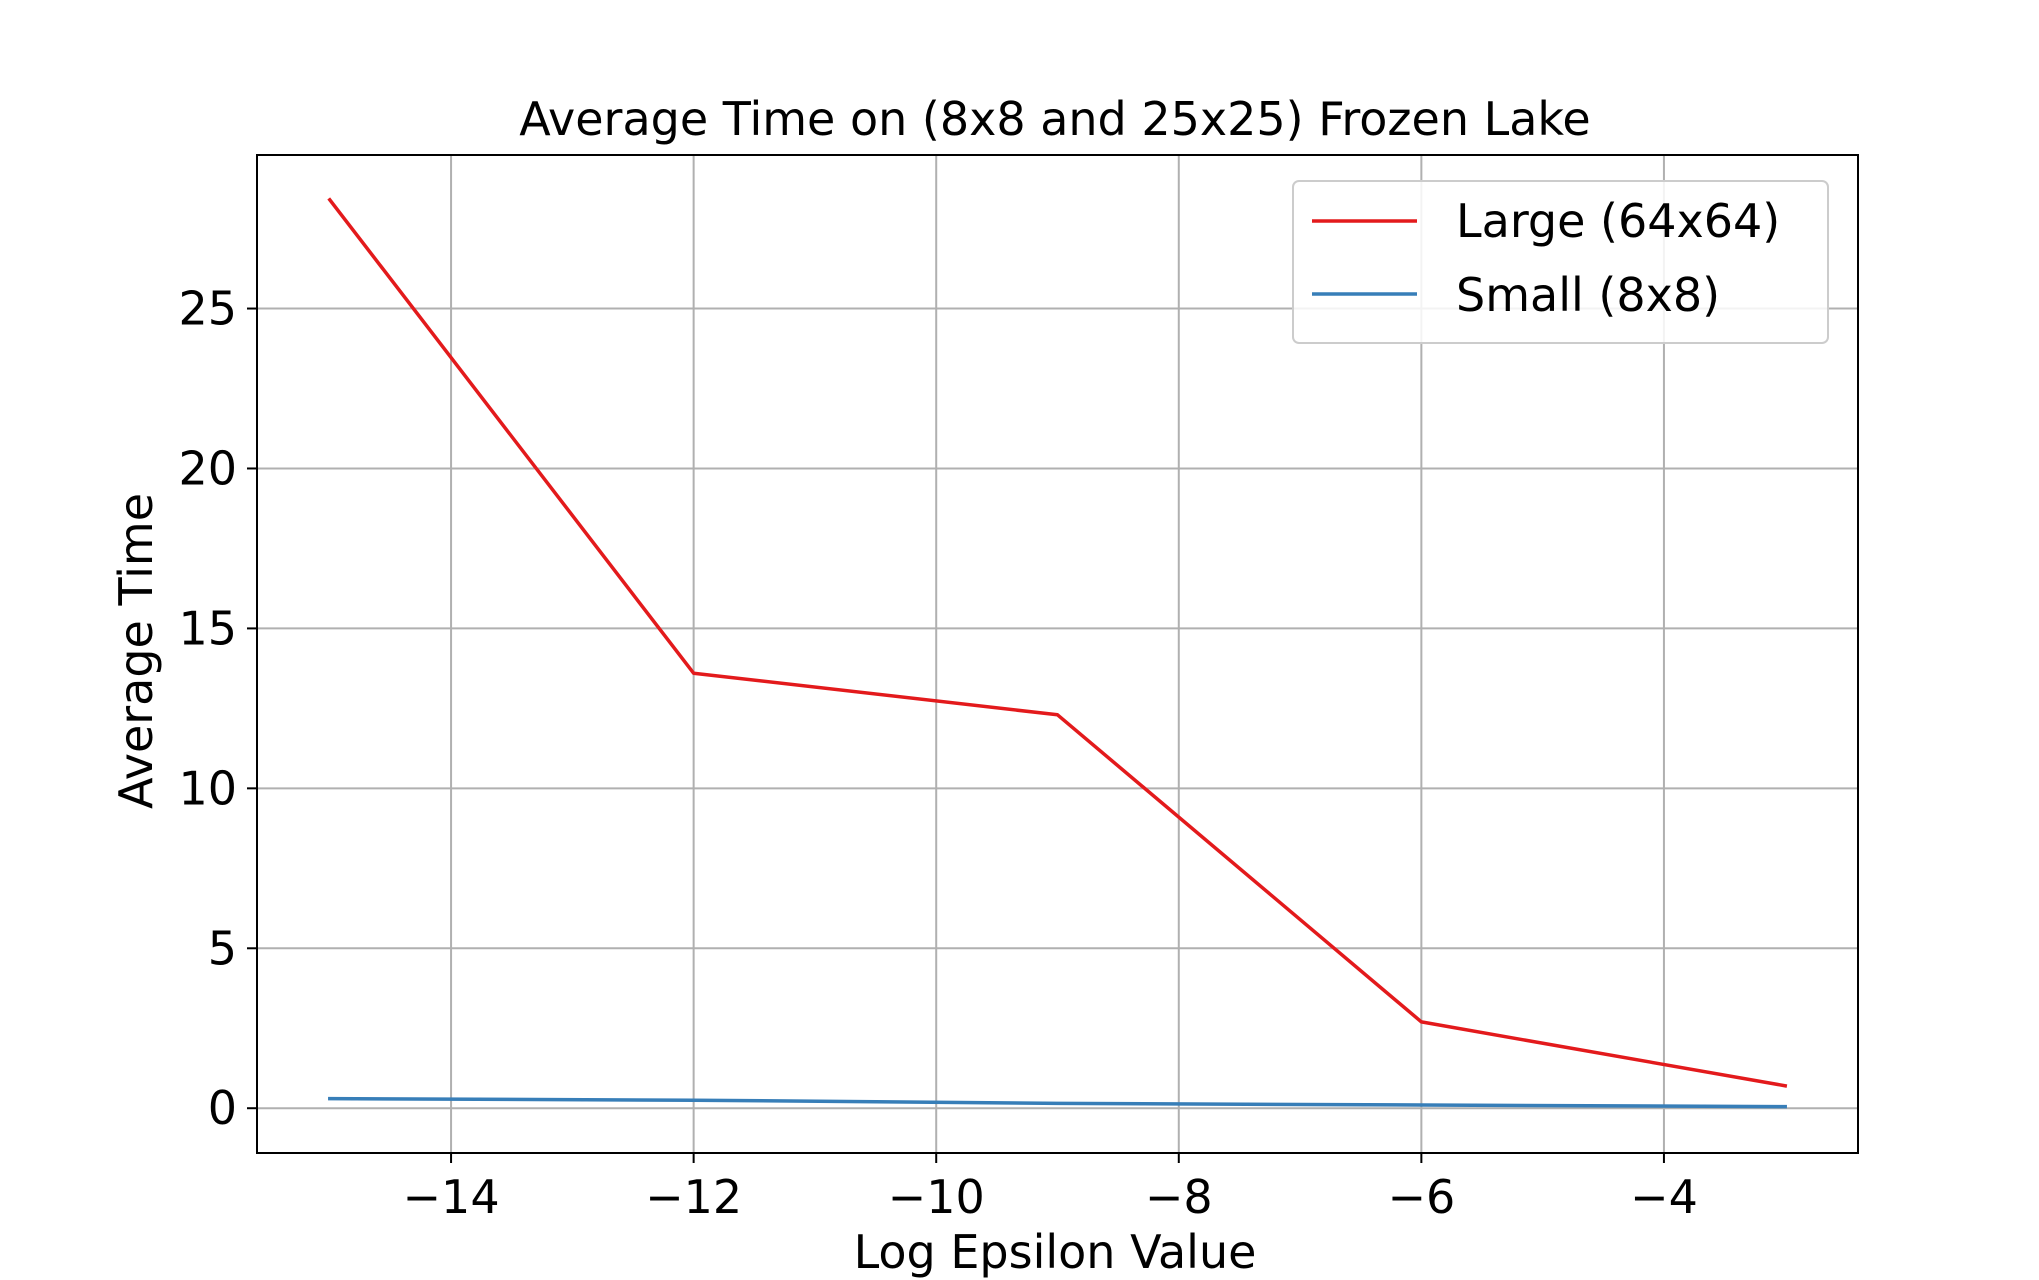 This screenshot has width=2039, height=1280. I want to click on legend-label-small: Small (8x8), so click(1588, 295).